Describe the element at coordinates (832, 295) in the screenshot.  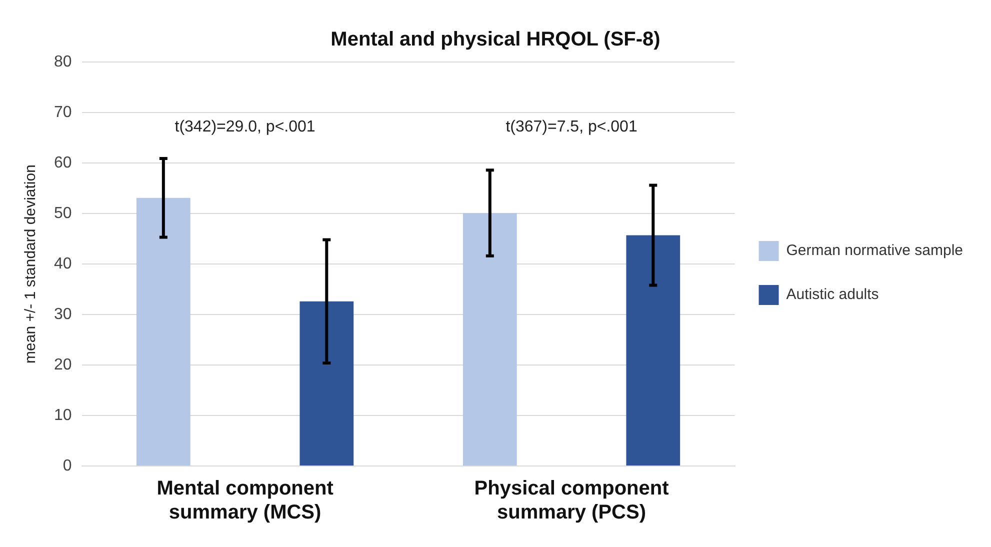
I see `legend-label: Autistic adults` at that location.